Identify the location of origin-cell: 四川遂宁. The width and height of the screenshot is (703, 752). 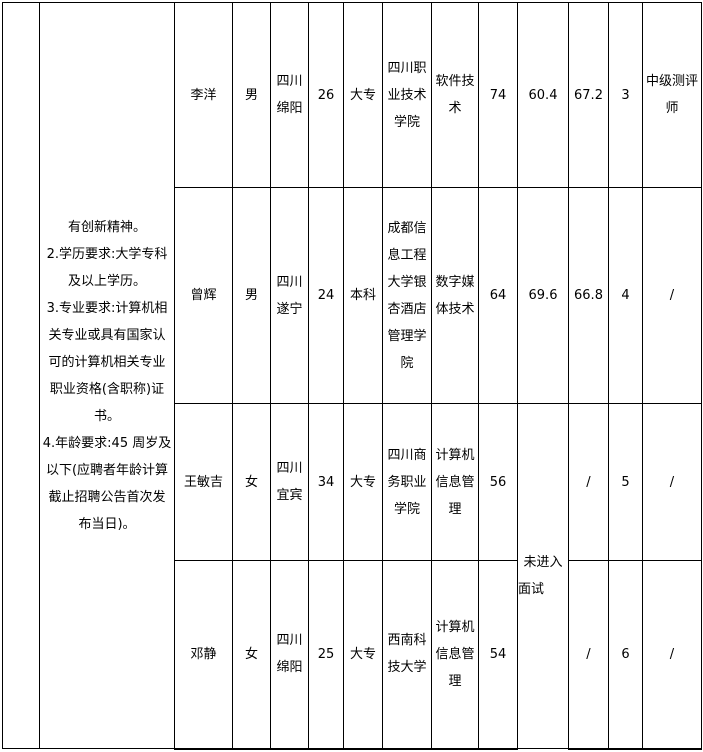
(289, 295).